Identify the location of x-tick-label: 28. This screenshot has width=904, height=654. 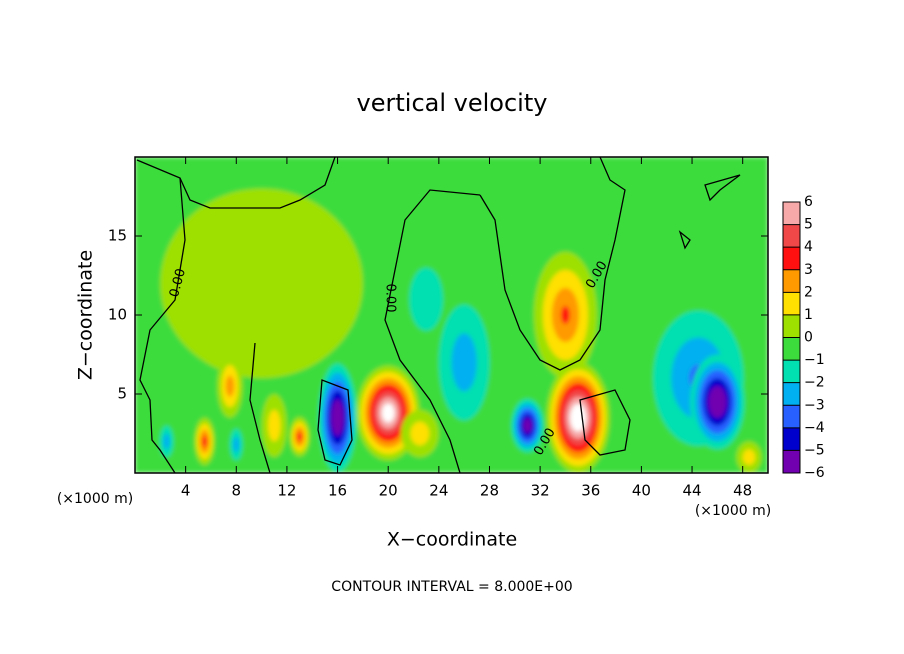
(489, 491).